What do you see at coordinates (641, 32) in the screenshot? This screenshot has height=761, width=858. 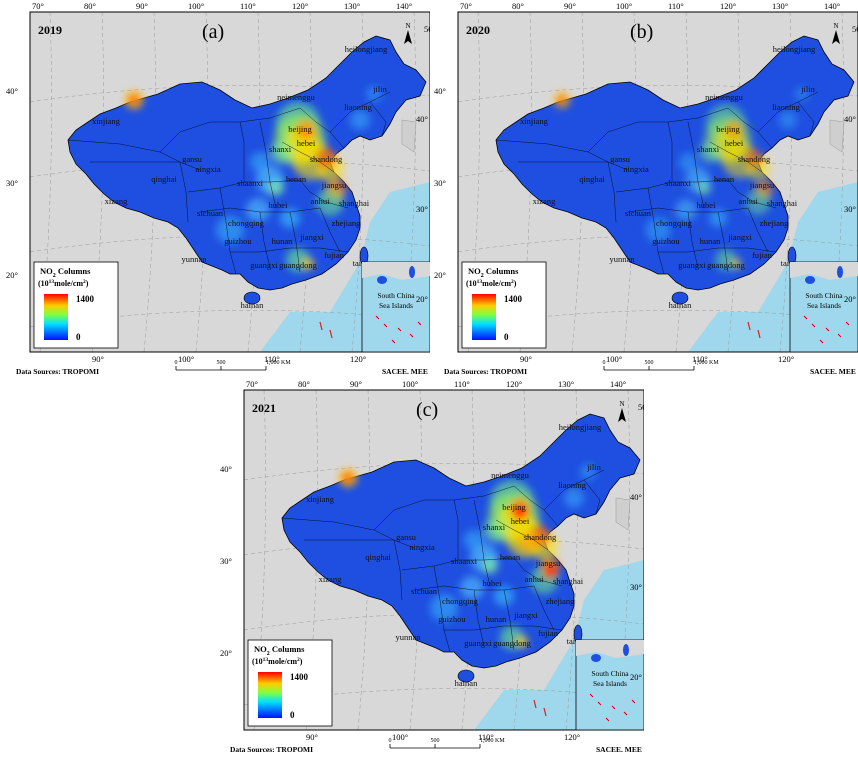 I see `panel-letter: (b)` at bounding box center [641, 32].